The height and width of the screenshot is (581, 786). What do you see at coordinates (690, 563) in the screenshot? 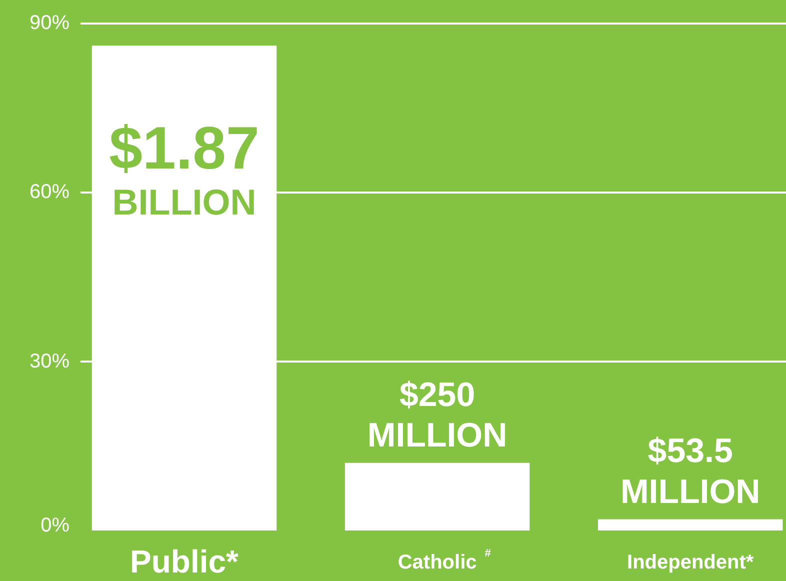
I see `x-tick-label: Independent*` at bounding box center [690, 563].